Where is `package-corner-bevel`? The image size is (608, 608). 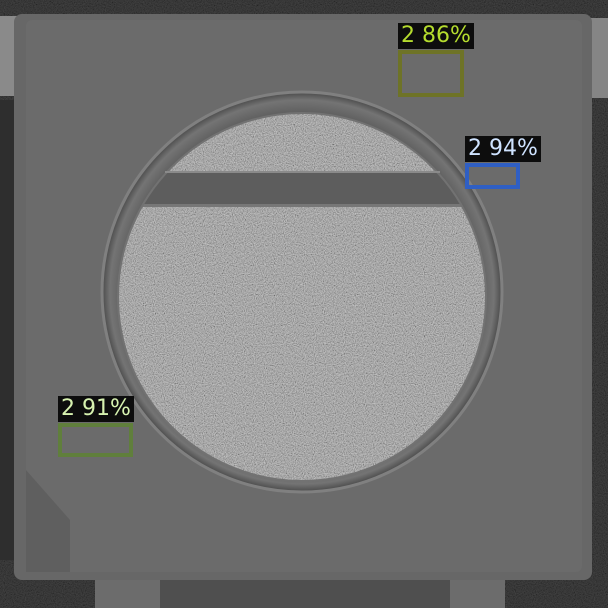
package-corner-bevel is located at coordinates (48, 521).